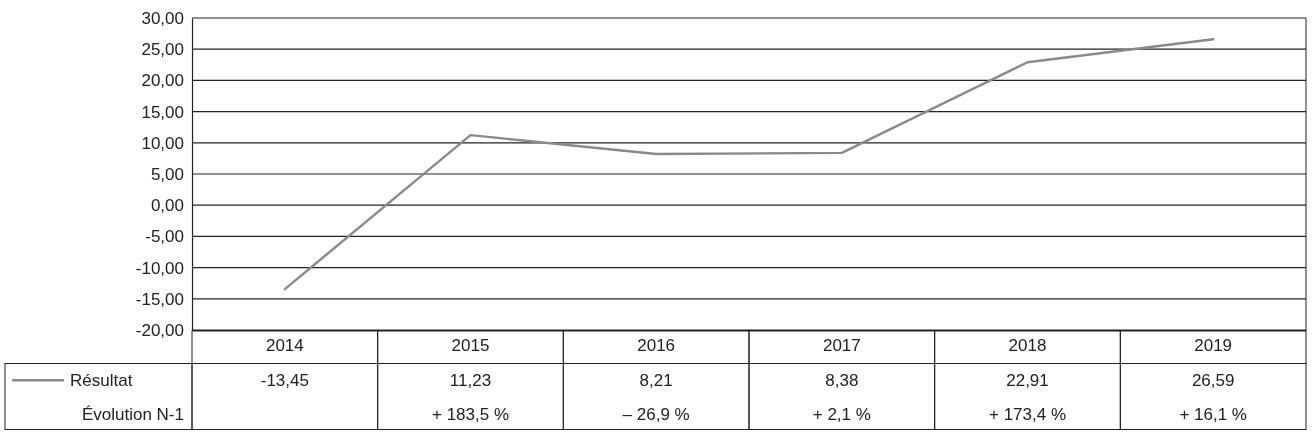 The height and width of the screenshot is (432, 1312). Describe the element at coordinates (164, 237) in the screenshot. I see `y-tick-label: -5,00` at that location.